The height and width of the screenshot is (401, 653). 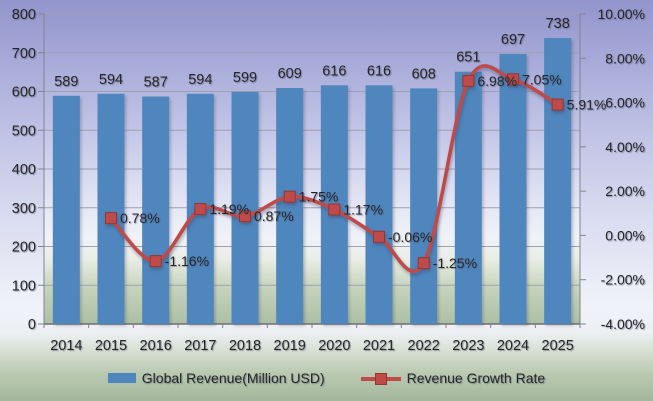 What do you see at coordinates (200, 346) in the screenshot?
I see `x-axis-category-label: 2017` at bounding box center [200, 346].